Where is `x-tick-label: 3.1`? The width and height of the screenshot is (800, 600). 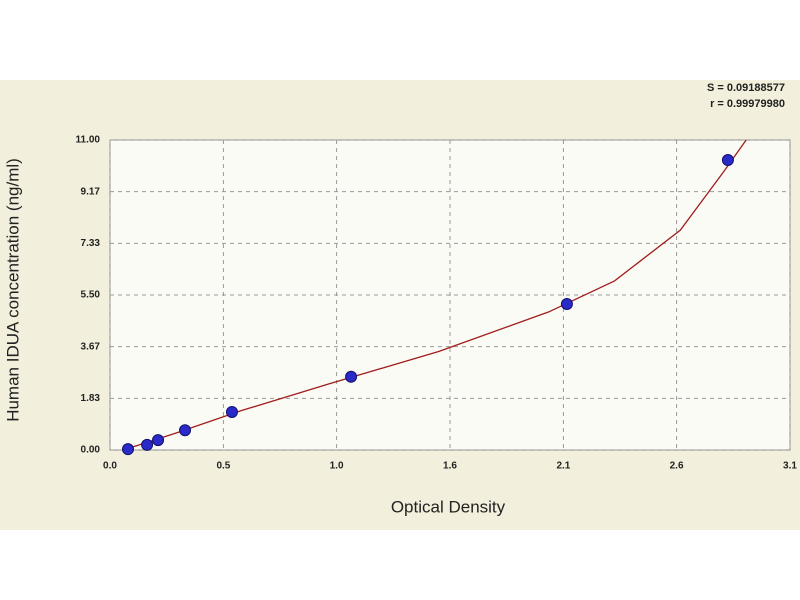 x-tick-label: 3.1 is located at coordinates (790, 466).